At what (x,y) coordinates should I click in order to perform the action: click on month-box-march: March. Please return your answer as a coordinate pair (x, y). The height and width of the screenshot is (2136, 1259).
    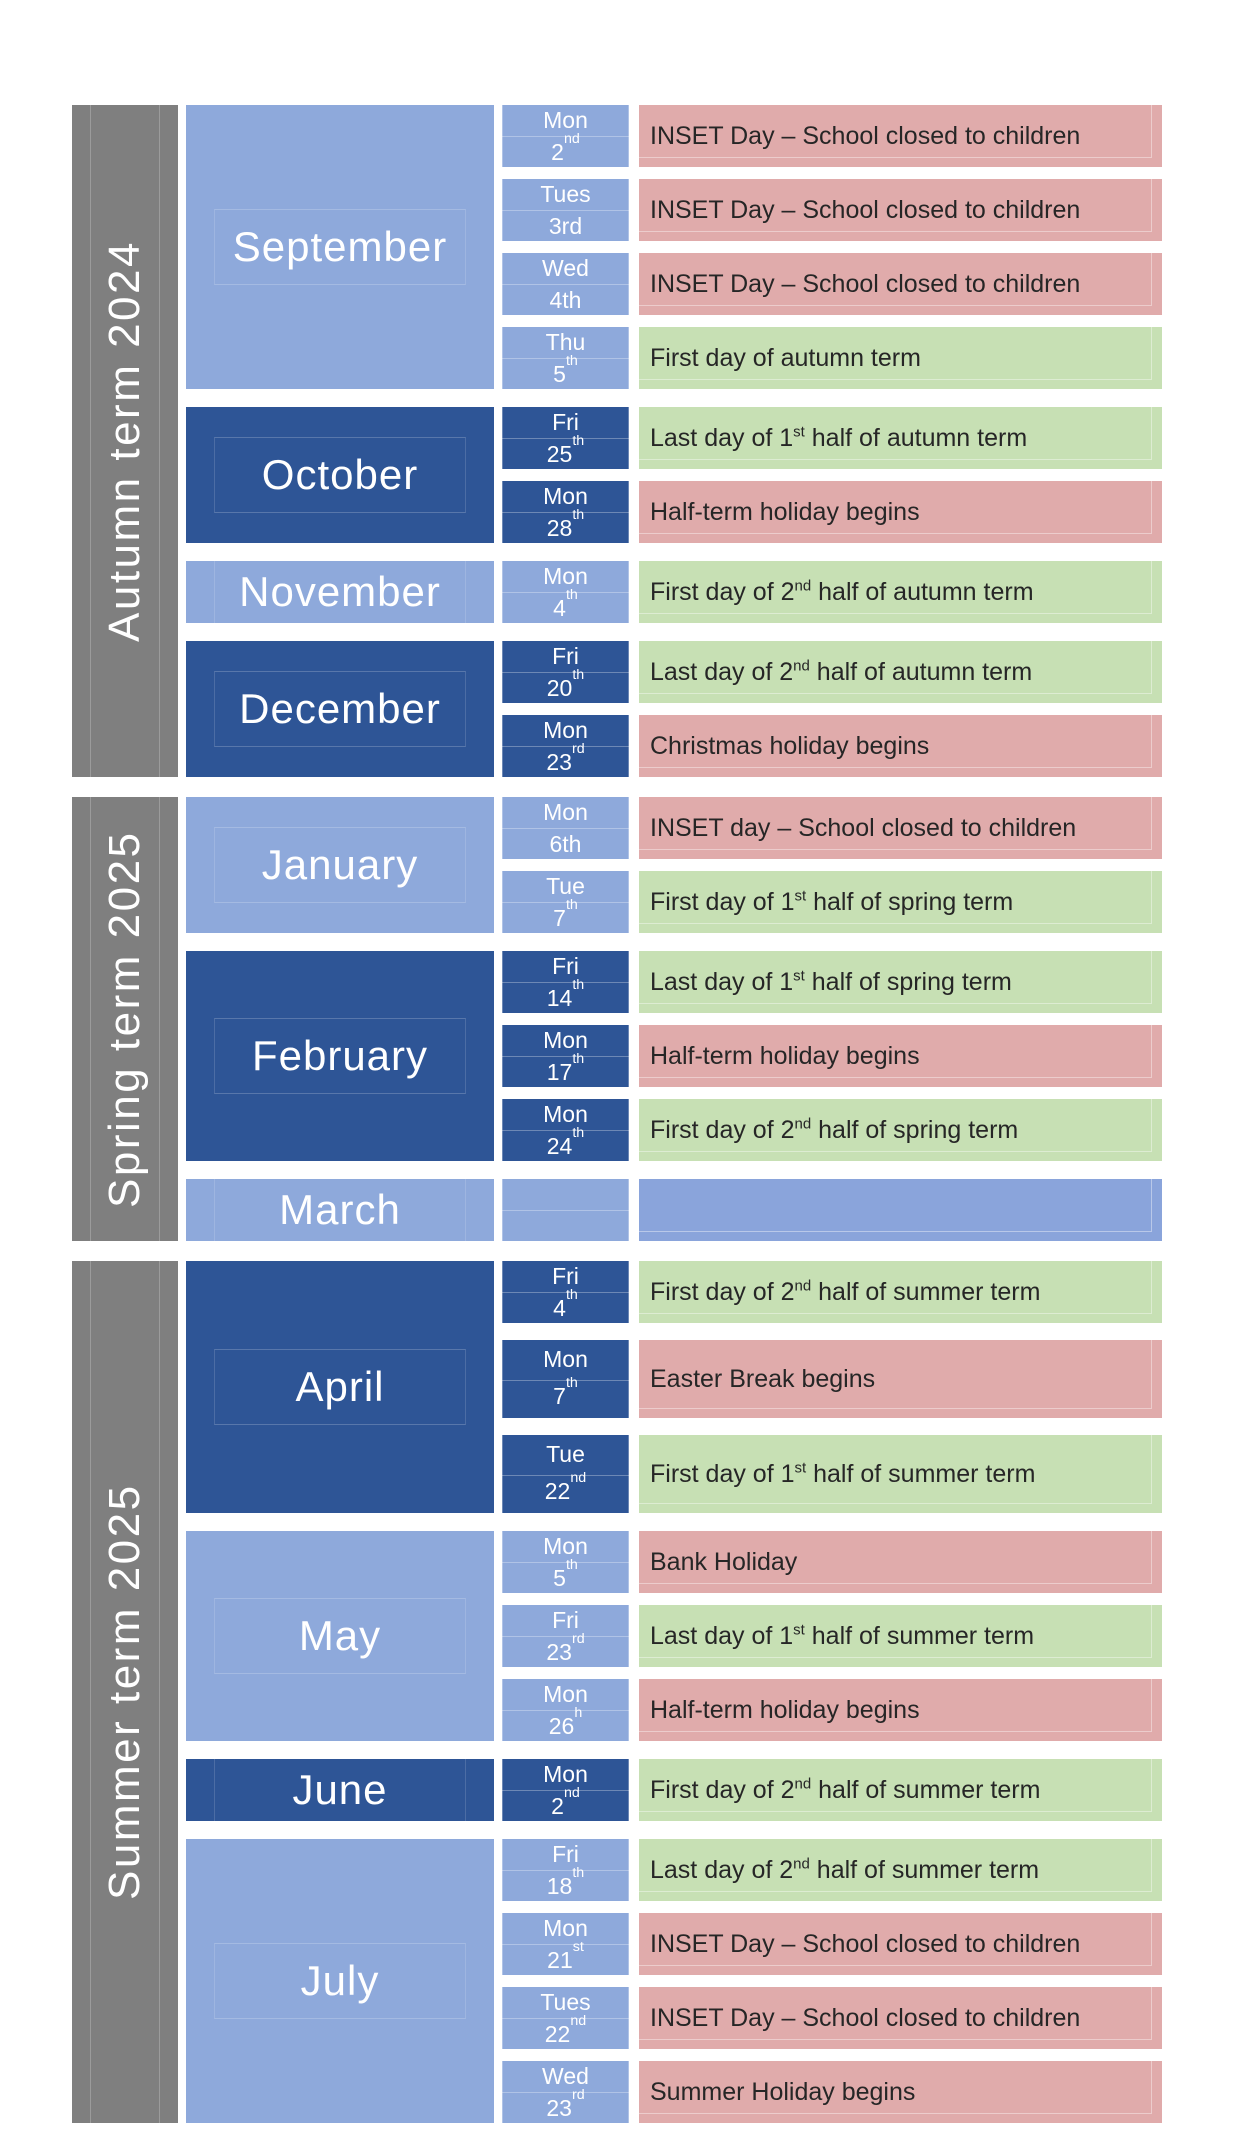
    Looking at the image, I should click on (340, 1210).